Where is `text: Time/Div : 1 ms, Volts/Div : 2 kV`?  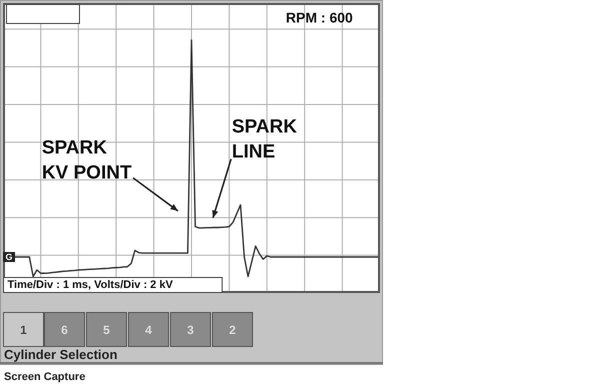
text: Time/Div : 1 ms, Volts/Div : 2 kV is located at coordinates (91, 285).